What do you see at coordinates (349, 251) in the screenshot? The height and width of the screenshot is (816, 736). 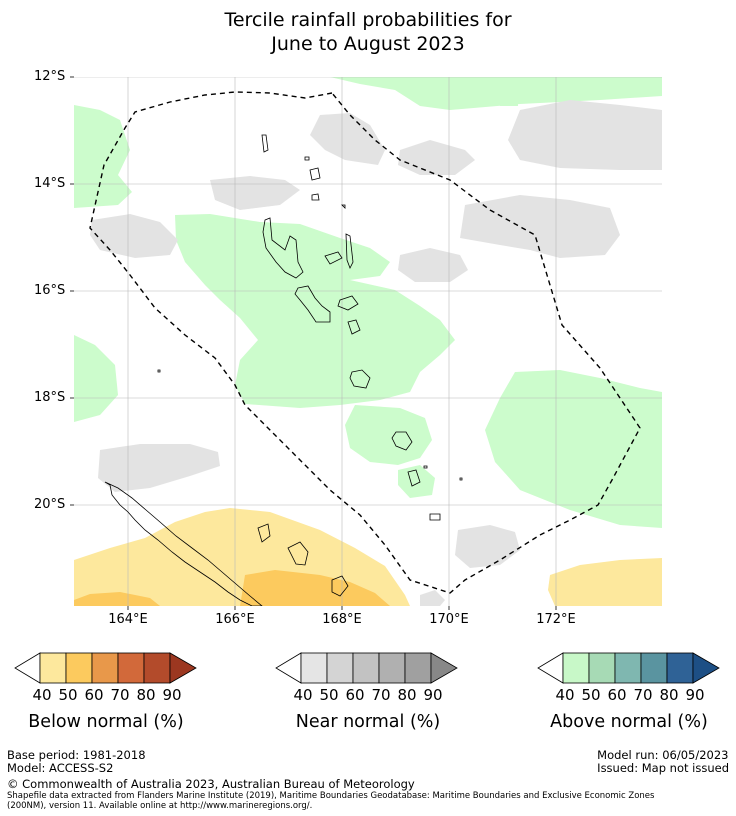 I see `pentecost-island` at bounding box center [349, 251].